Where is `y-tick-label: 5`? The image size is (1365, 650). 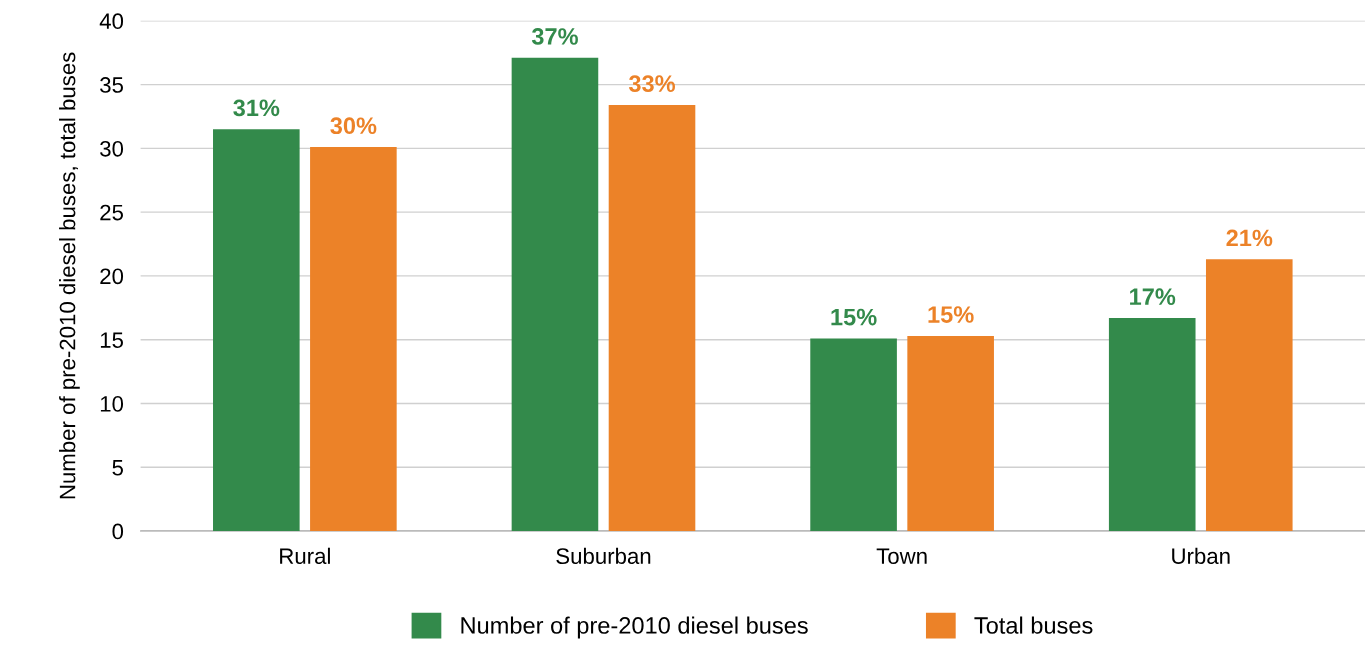 y-tick-label: 5 is located at coordinates (117, 468).